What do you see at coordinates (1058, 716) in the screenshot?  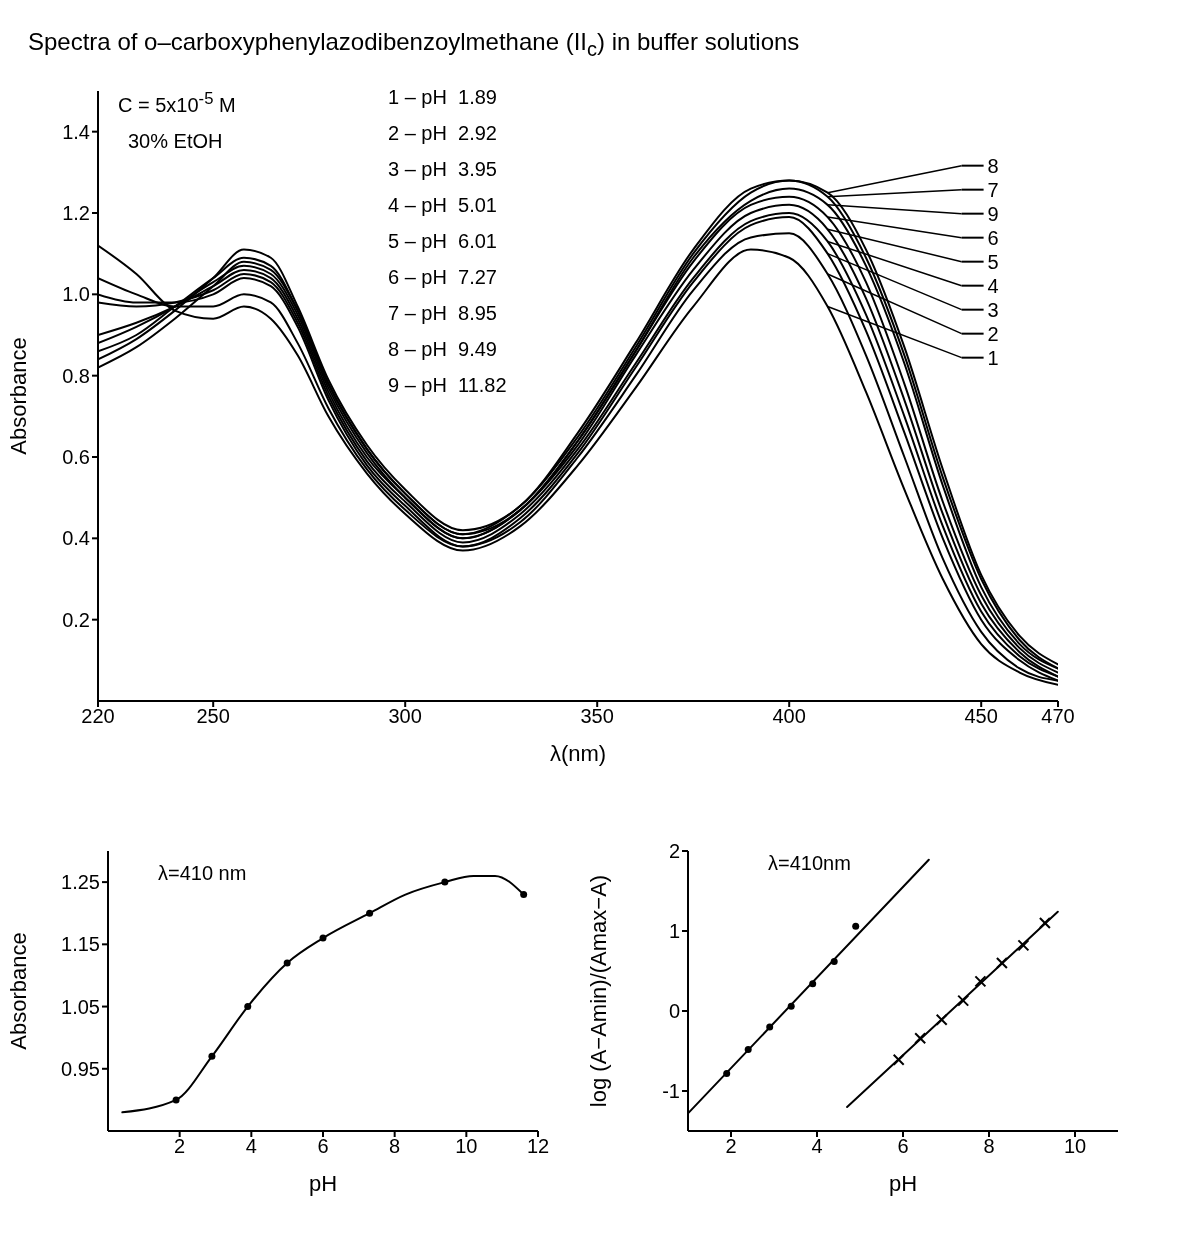 I see `x-tick-label: 470` at bounding box center [1058, 716].